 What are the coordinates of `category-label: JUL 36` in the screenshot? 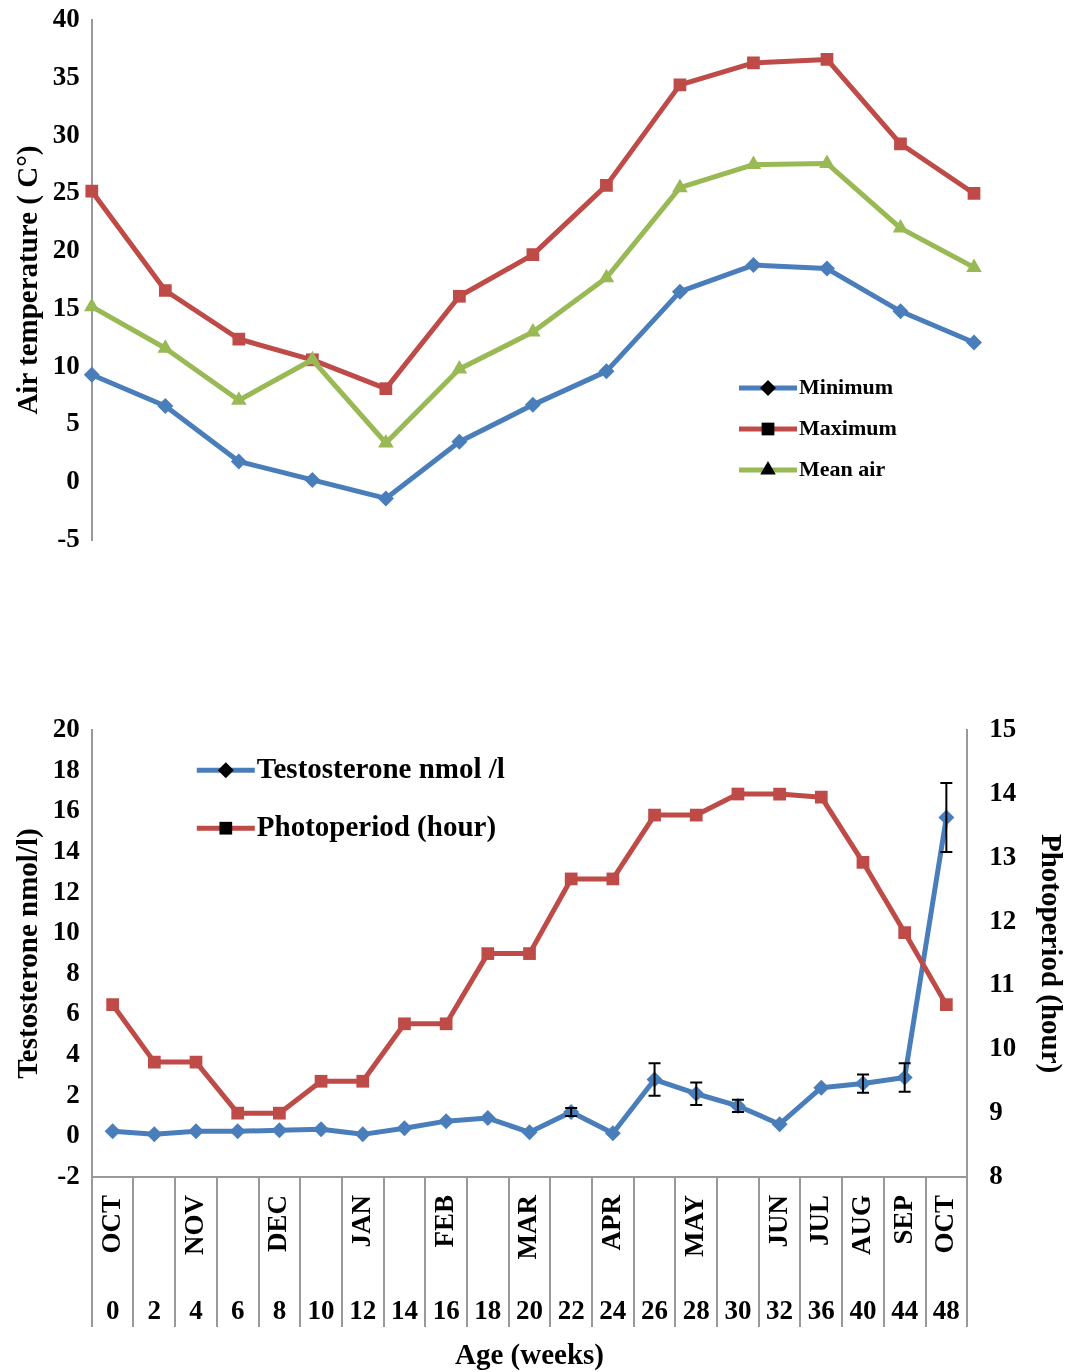 It's located at (819, 1260).